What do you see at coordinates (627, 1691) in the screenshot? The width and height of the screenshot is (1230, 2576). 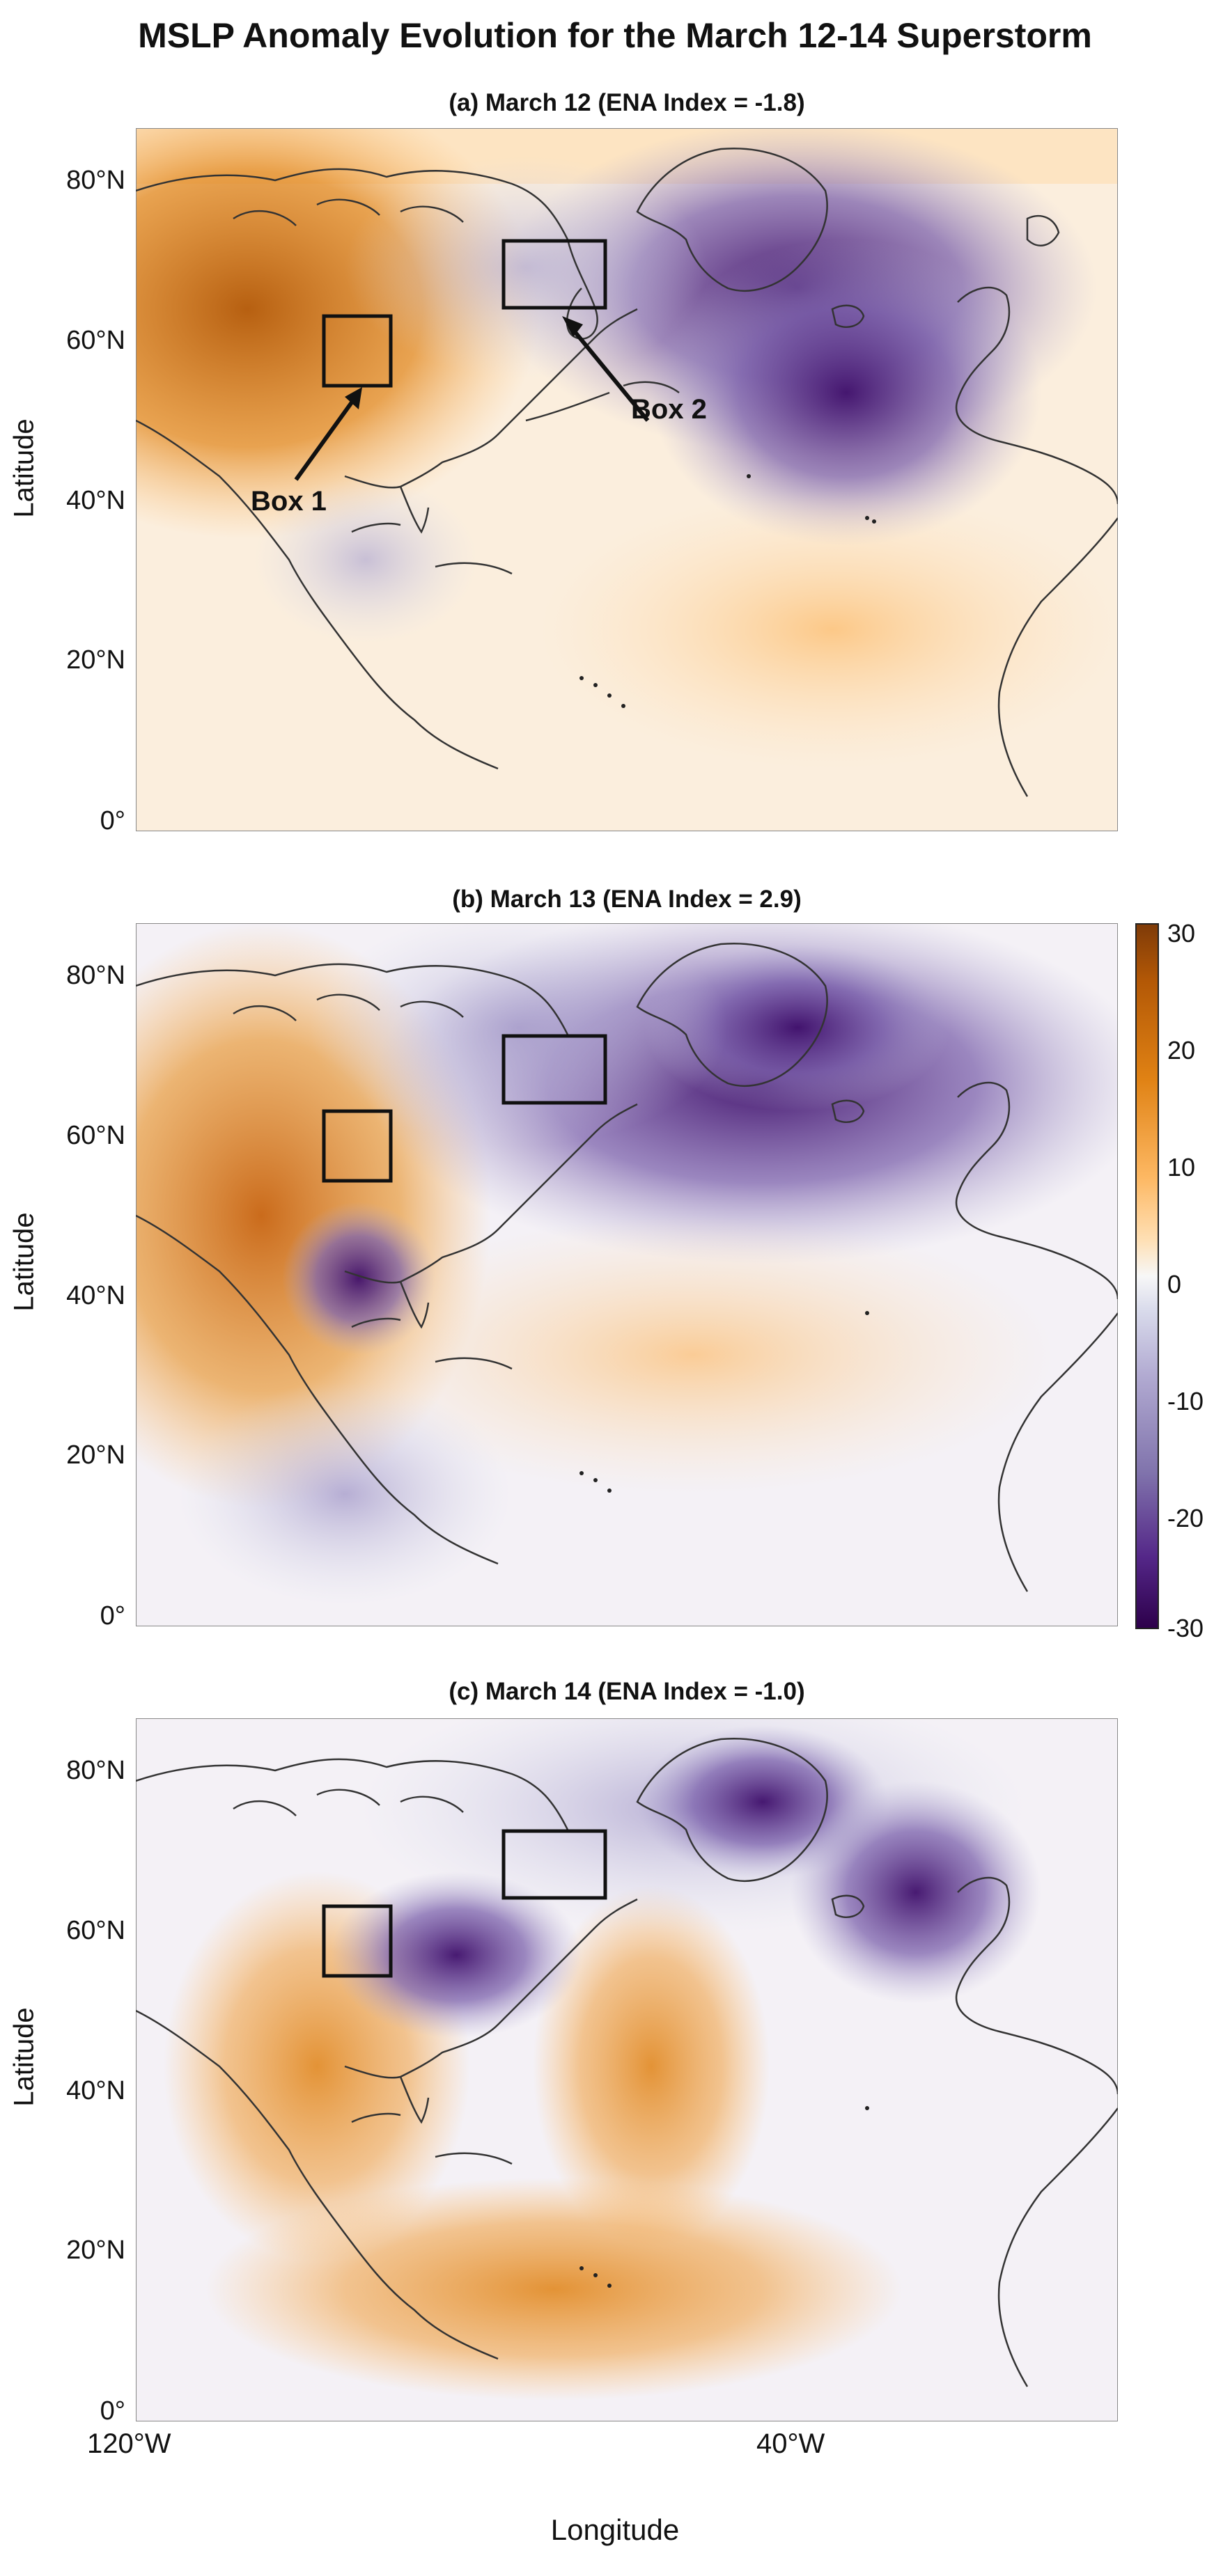 I see `panel-c-title: (c) March 14 (ENA Index = -1.0)` at bounding box center [627, 1691].